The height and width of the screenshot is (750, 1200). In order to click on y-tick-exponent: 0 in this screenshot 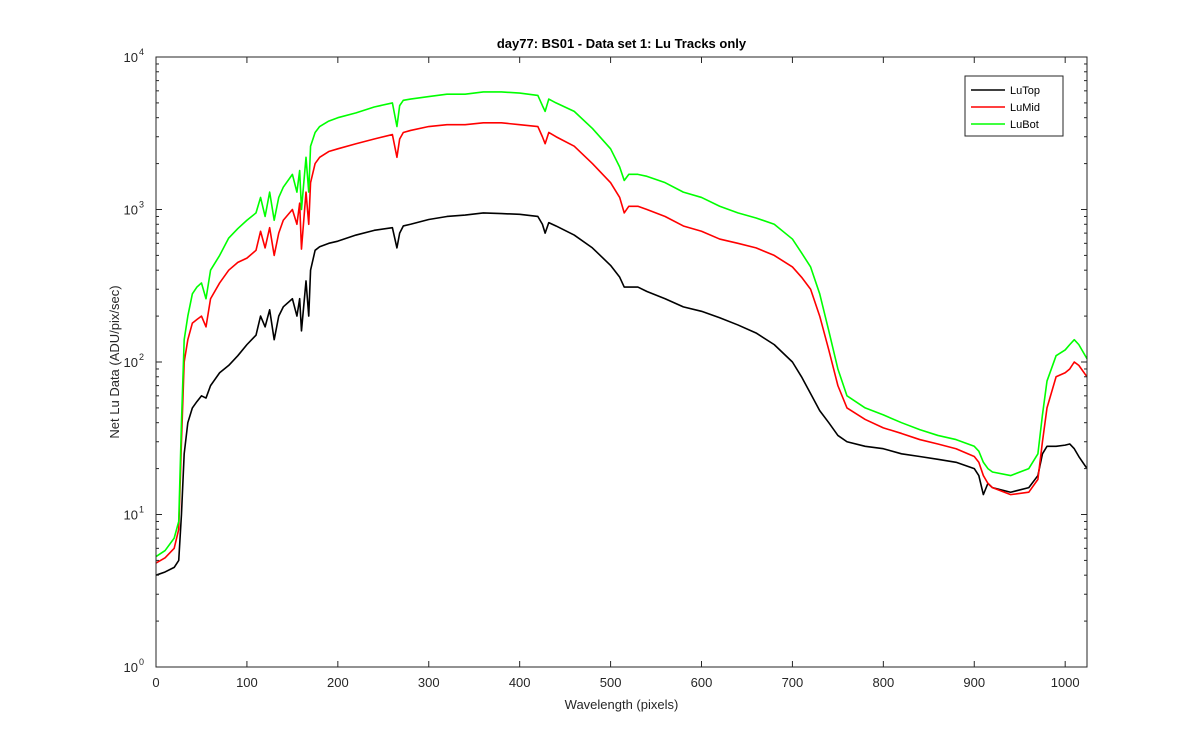, I will do `click(141, 662)`.